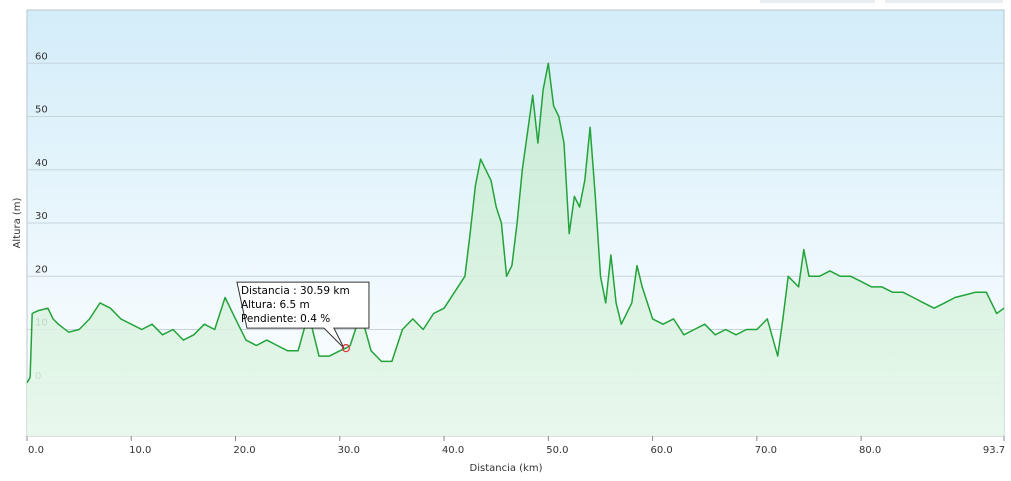 The image size is (1011, 481). Describe the element at coordinates (870, 450) in the screenshot. I see `x-tick-label: 80.0` at that location.